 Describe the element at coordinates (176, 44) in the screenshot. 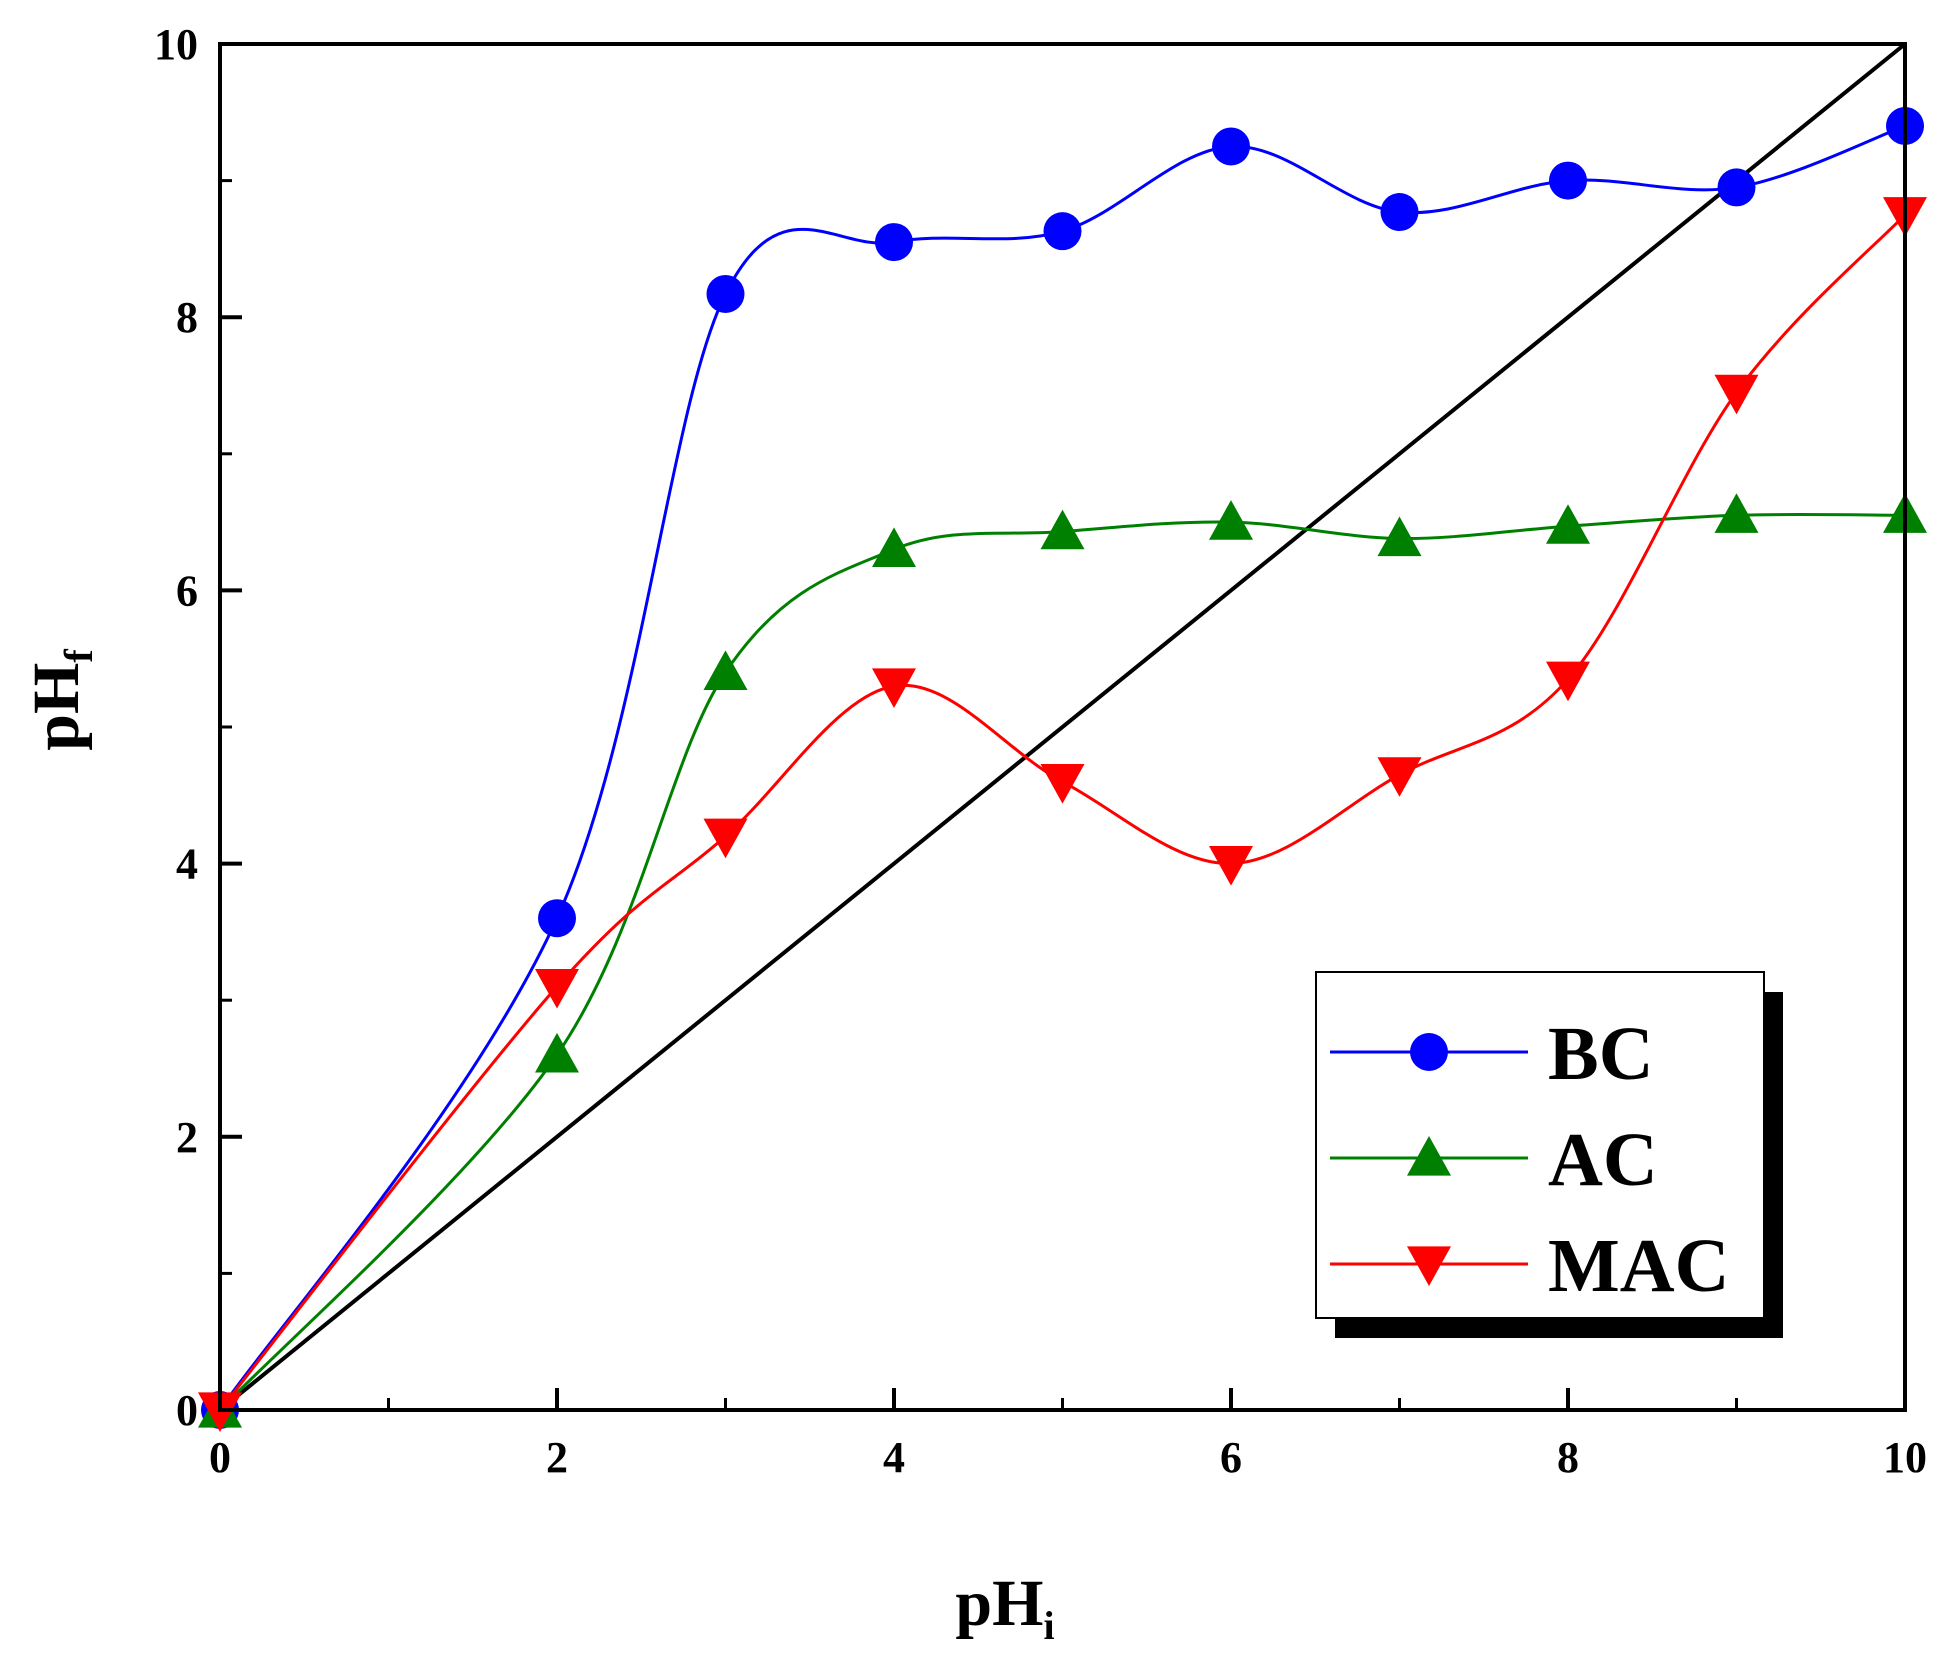

I see `y-tick-label: 10` at that location.